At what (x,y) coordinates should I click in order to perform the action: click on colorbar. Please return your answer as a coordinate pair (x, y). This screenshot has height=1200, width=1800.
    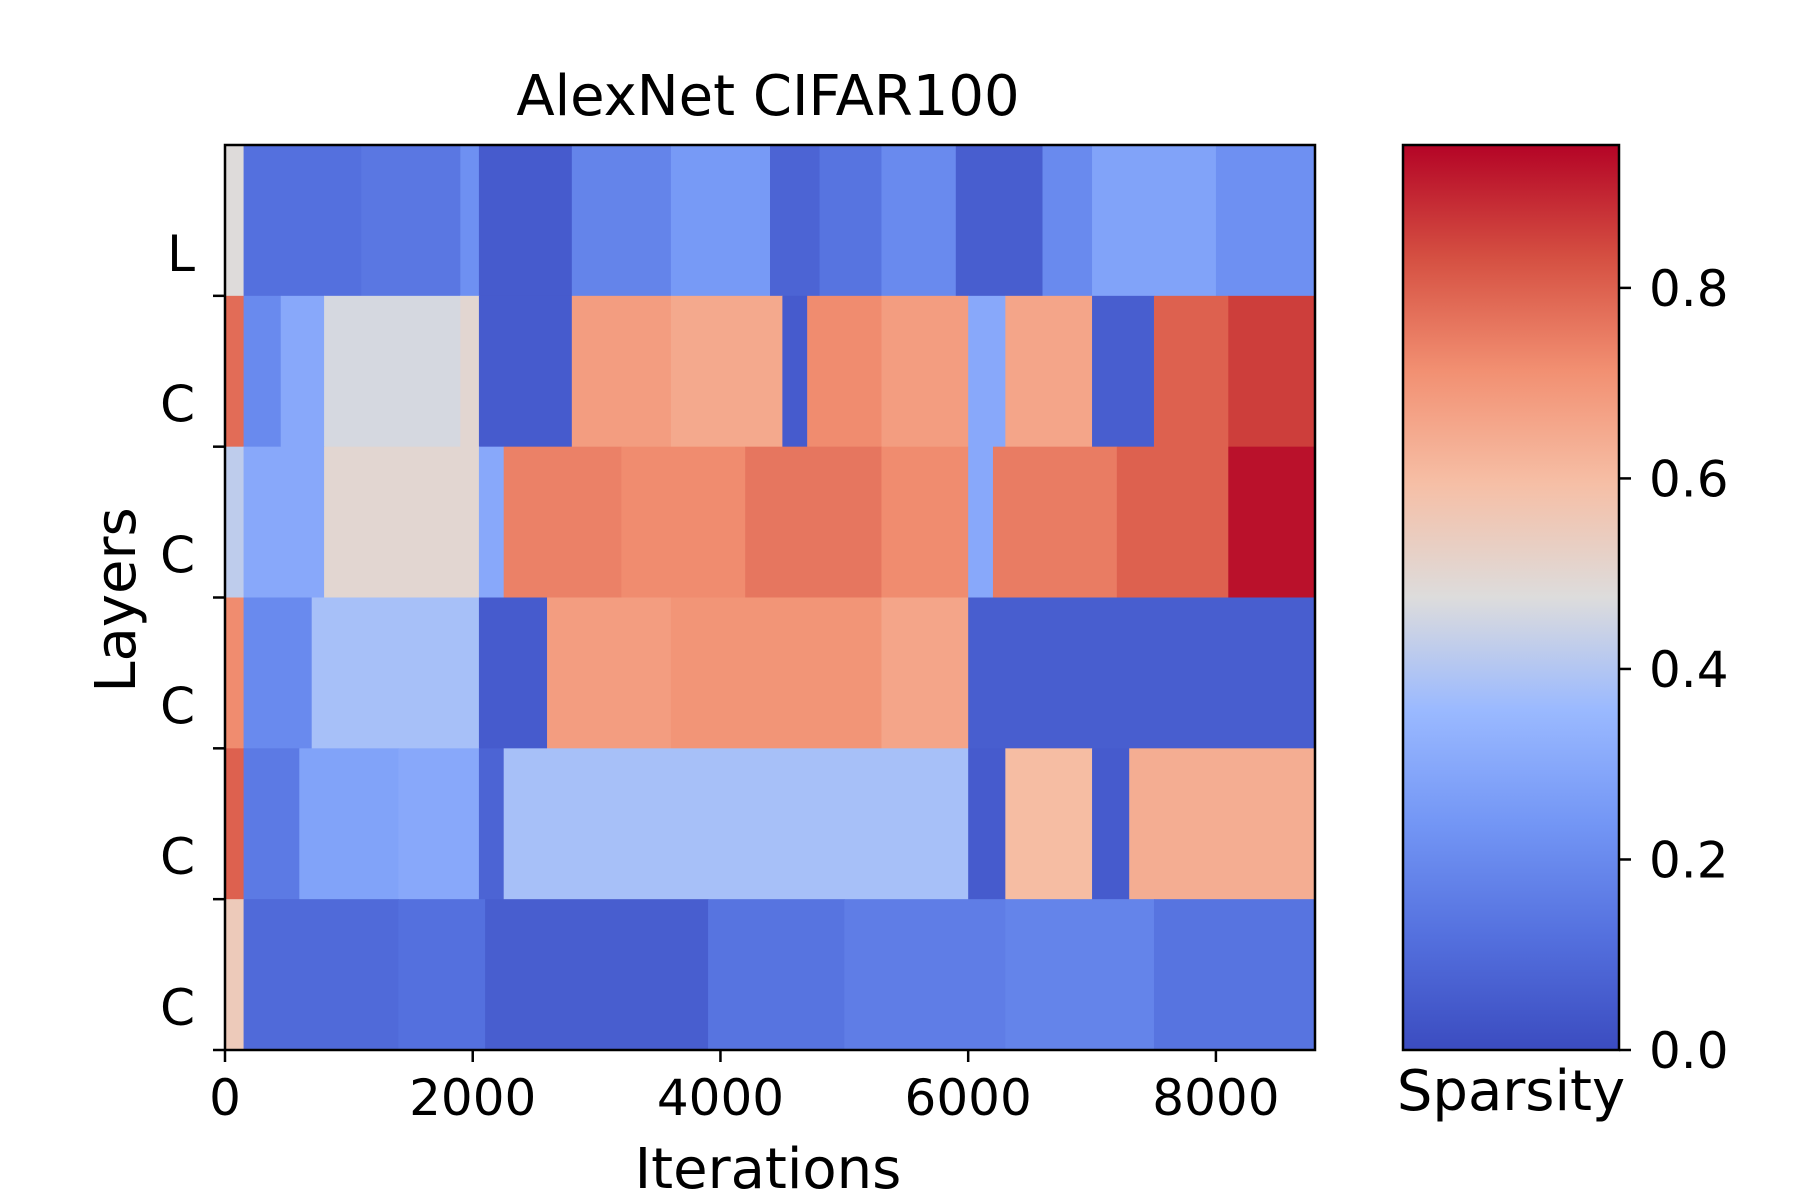
    Looking at the image, I should click on (1511, 597).